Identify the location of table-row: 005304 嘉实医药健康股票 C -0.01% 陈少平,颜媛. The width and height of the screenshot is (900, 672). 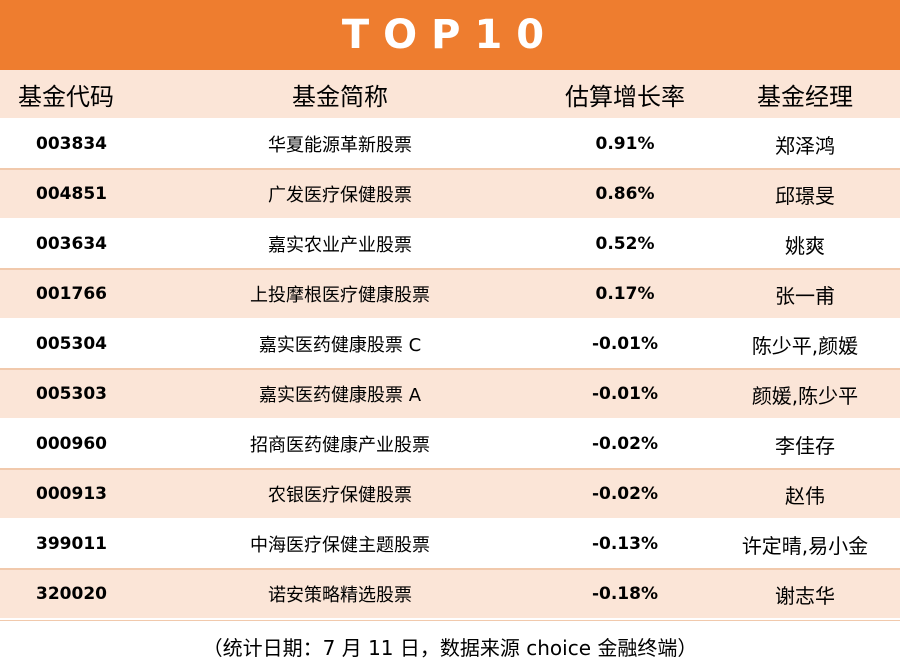
(450, 344).